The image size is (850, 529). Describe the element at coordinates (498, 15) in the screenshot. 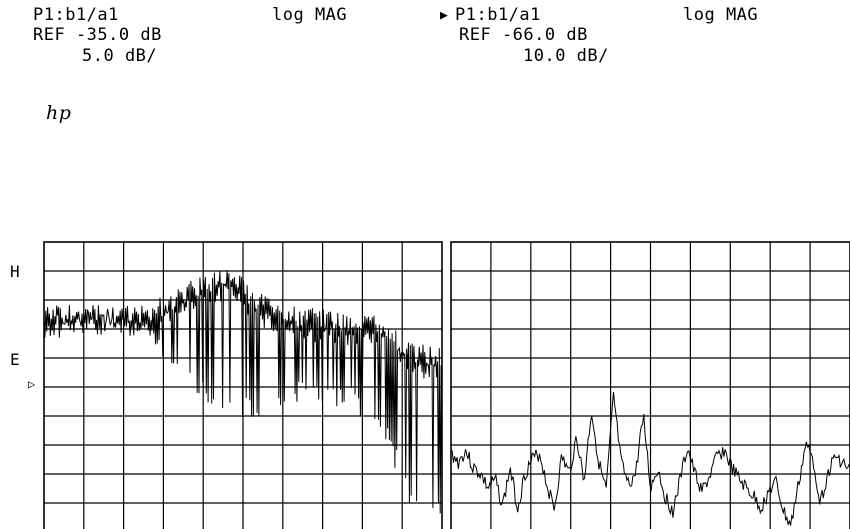

I see `right-measure: P1:b1/a1` at that location.